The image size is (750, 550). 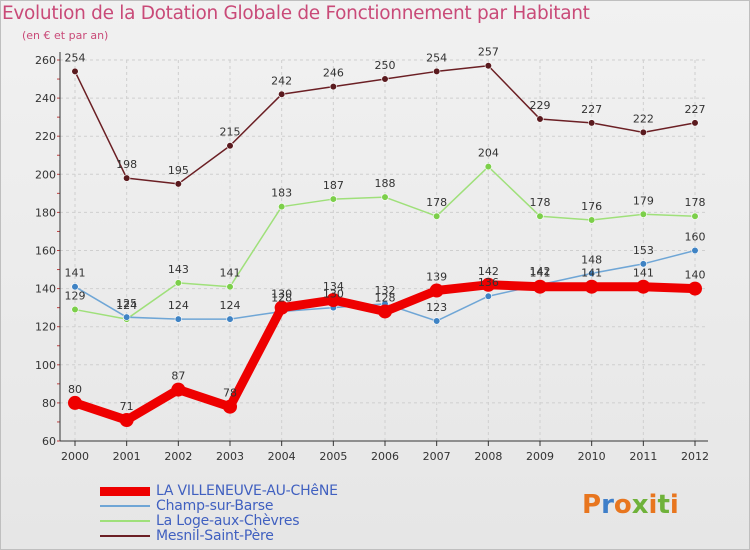 I want to click on legend-label: LA VILLENEUVE-AU-CHêNE, so click(x=247, y=491).